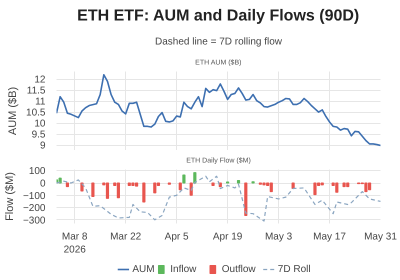  What do you see at coordinates (381, 237) in the screenshot?
I see `x-tick-label: May 31` at bounding box center [381, 237].